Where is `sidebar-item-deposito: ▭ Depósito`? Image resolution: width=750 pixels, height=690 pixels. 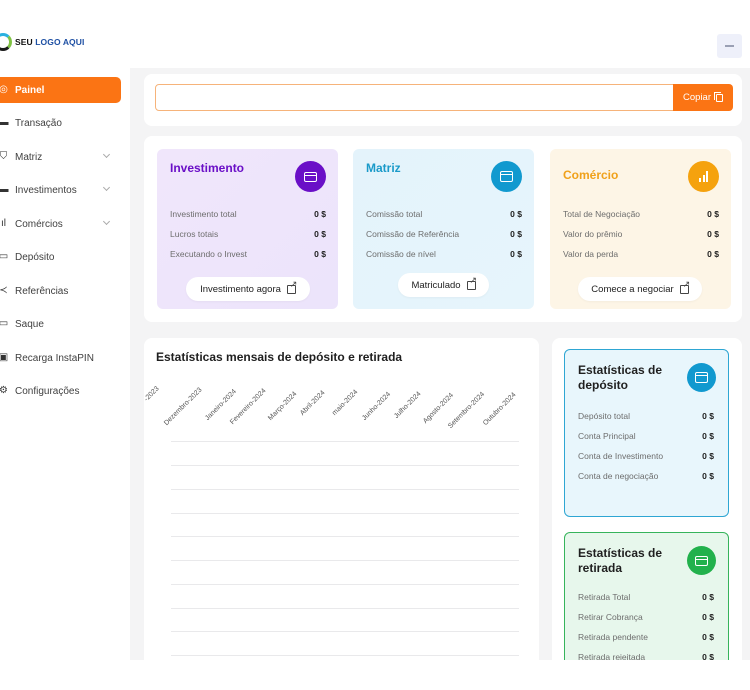 sidebar-item-deposito: ▭ Depósito is located at coordinates (60, 257).